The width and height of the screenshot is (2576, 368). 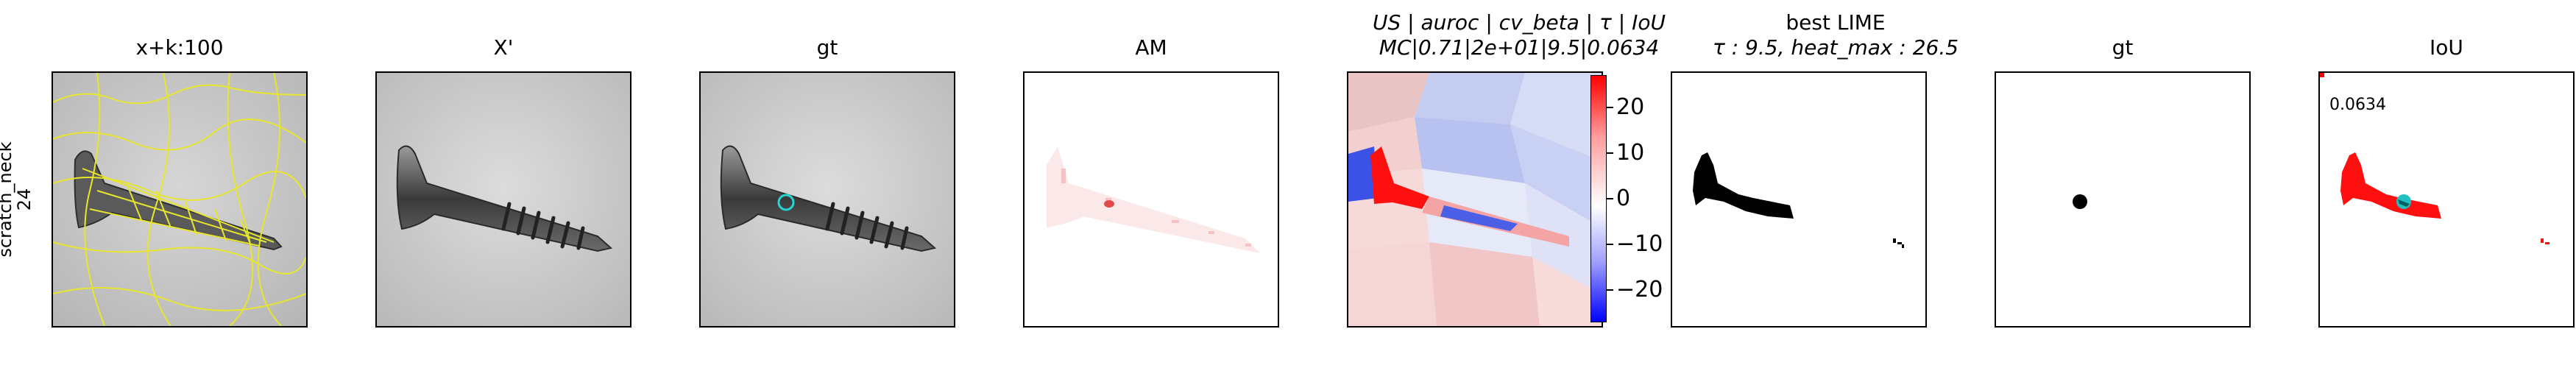 I want to click on row-label: scratch_neck 24, so click(x=17, y=200).